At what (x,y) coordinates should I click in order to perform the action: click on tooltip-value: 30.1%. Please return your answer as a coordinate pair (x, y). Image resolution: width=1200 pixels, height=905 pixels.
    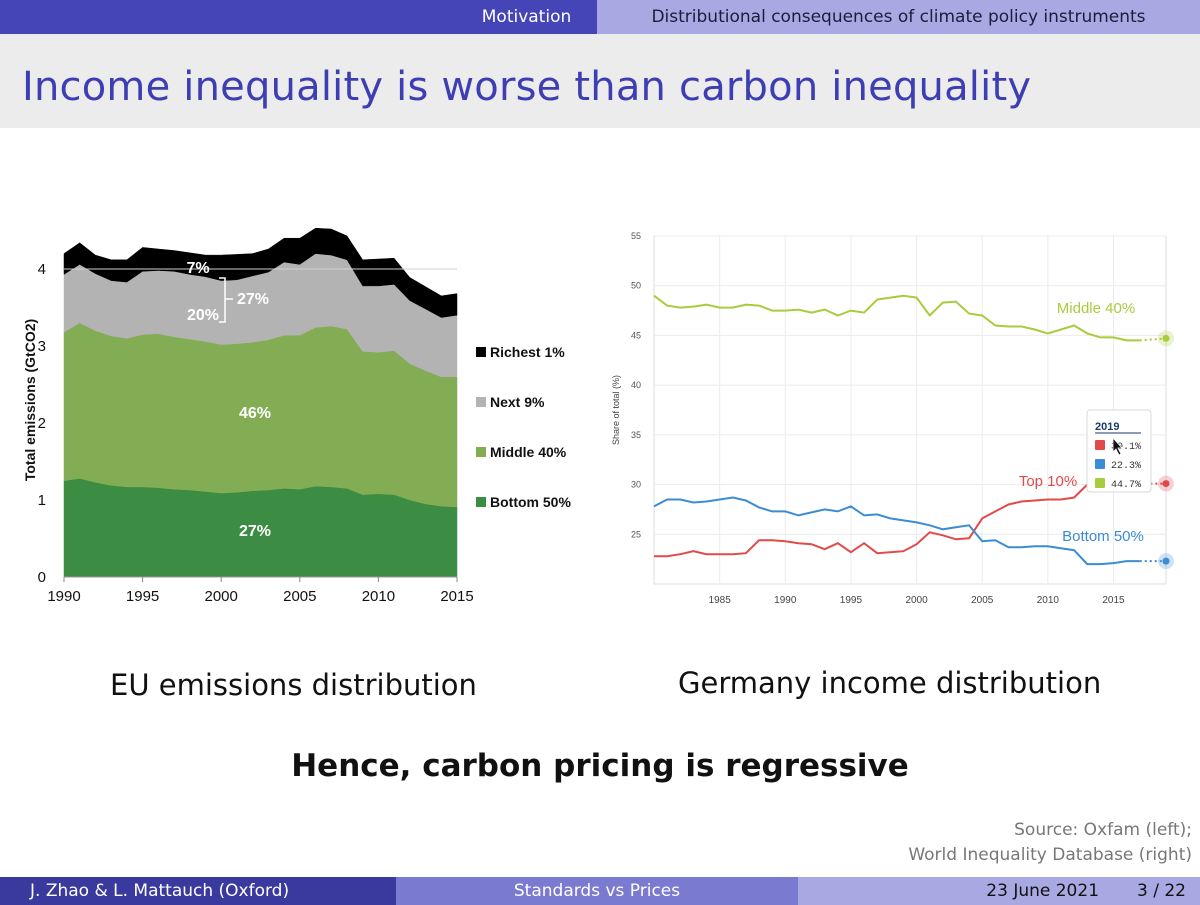
    Looking at the image, I should click on (1126, 447).